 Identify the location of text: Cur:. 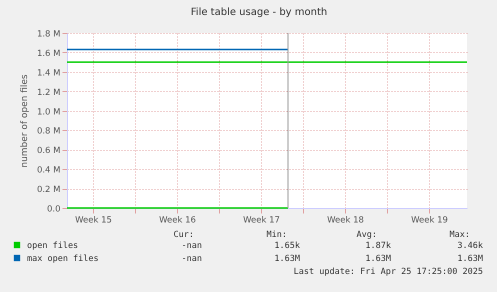
(184, 235).